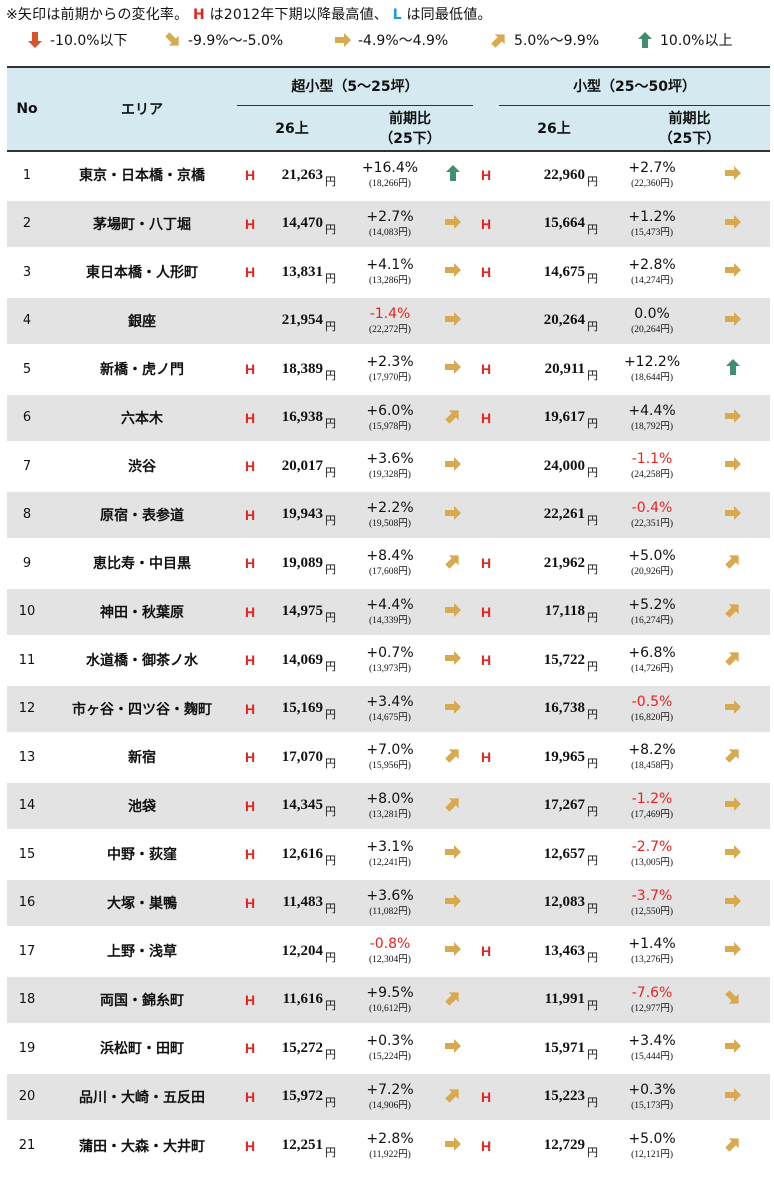 Image resolution: width=774 pixels, height=1181 pixels. I want to click on rent-value-small: 12,657, so click(555, 854).